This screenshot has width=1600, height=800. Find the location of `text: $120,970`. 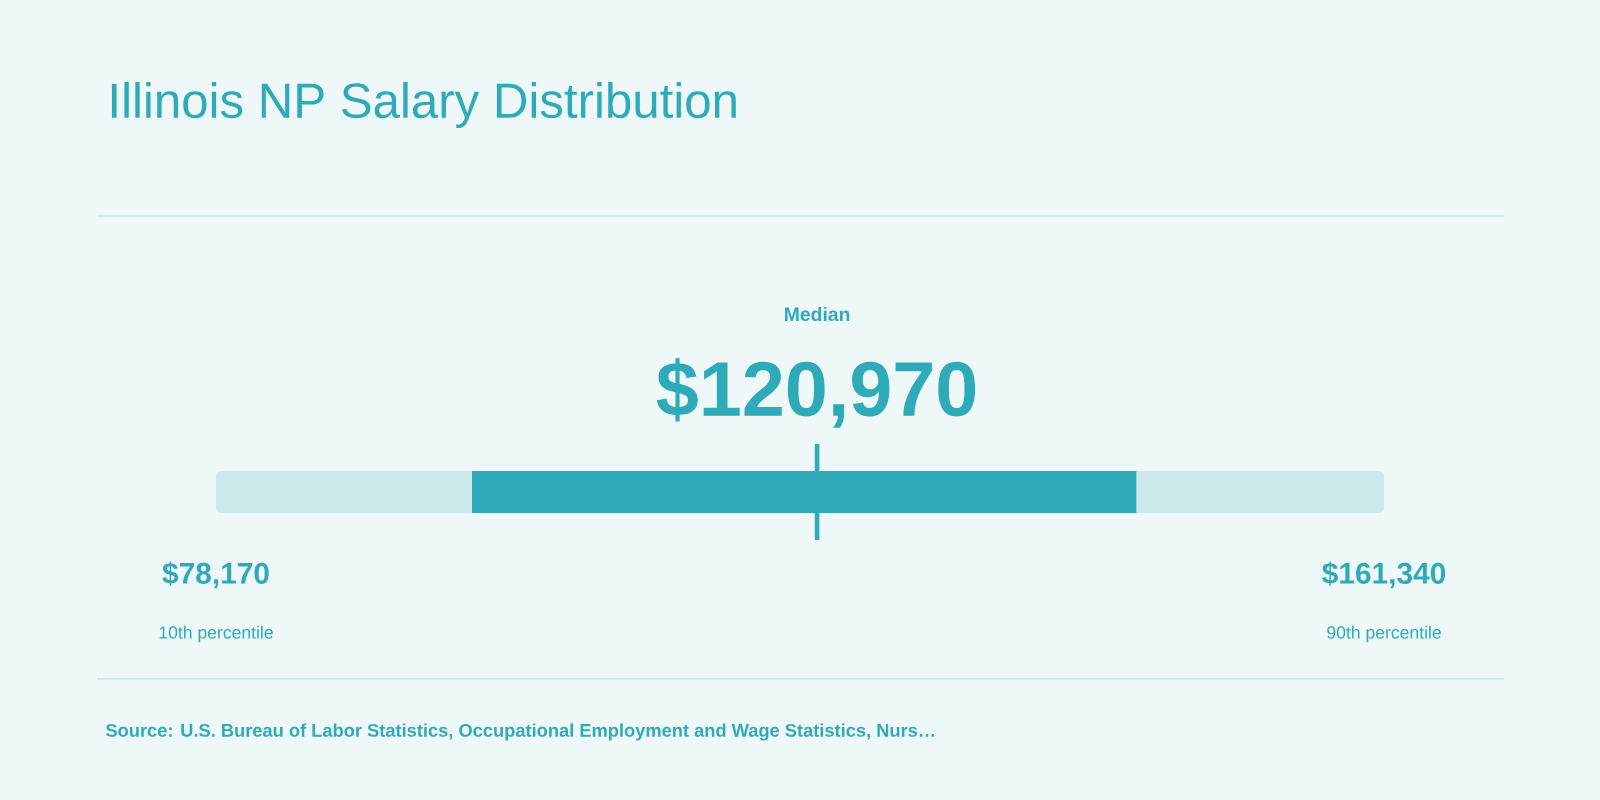

text: $120,970 is located at coordinates (816, 393).